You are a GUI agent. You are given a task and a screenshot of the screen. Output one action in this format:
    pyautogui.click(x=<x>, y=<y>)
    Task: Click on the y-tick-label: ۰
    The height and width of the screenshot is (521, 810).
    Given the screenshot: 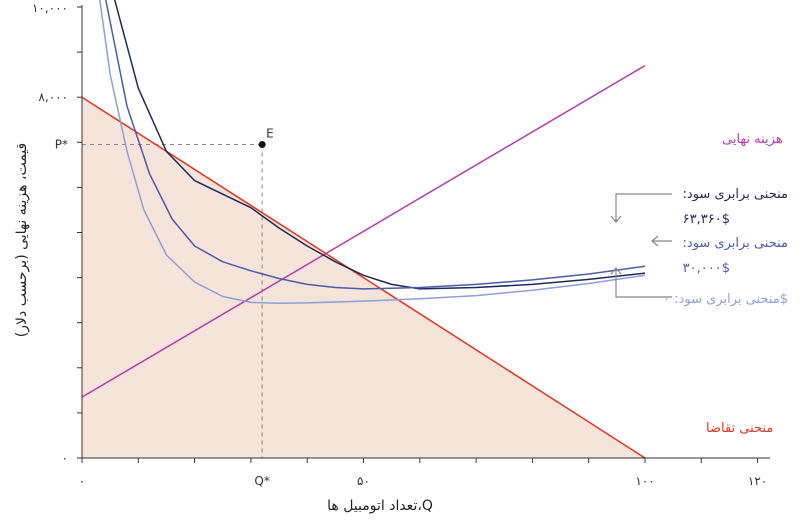 What is the action you would take?
    pyautogui.click(x=65, y=458)
    